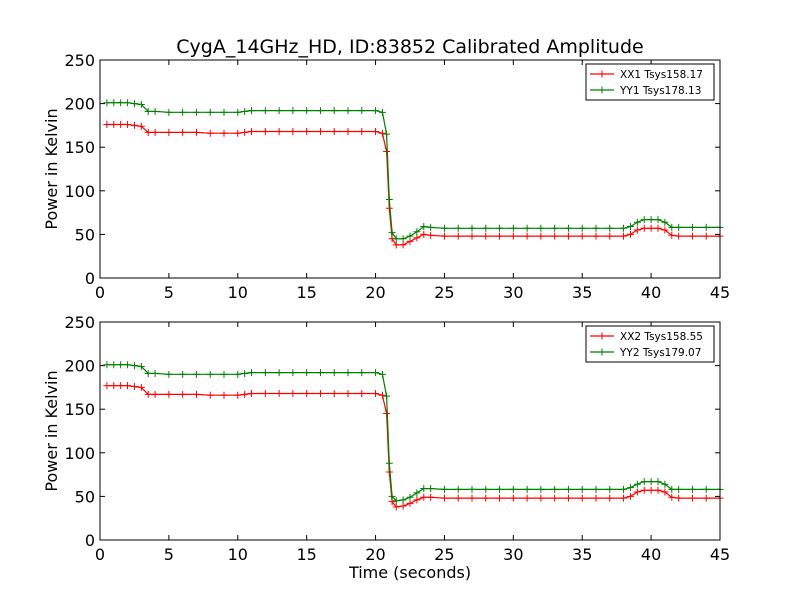 This screenshot has width=800, height=600. Describe the element at coordinates (306, 554) in the screenshot. I see `x-tick-label: 15` at that location.